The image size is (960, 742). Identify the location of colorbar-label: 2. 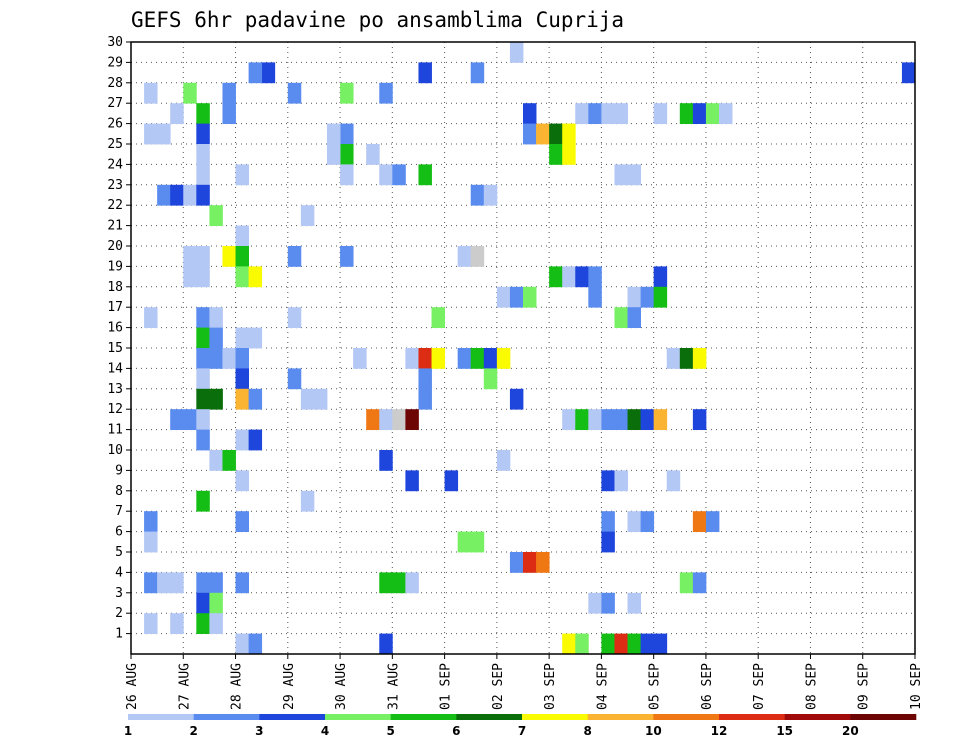
(193, 731).